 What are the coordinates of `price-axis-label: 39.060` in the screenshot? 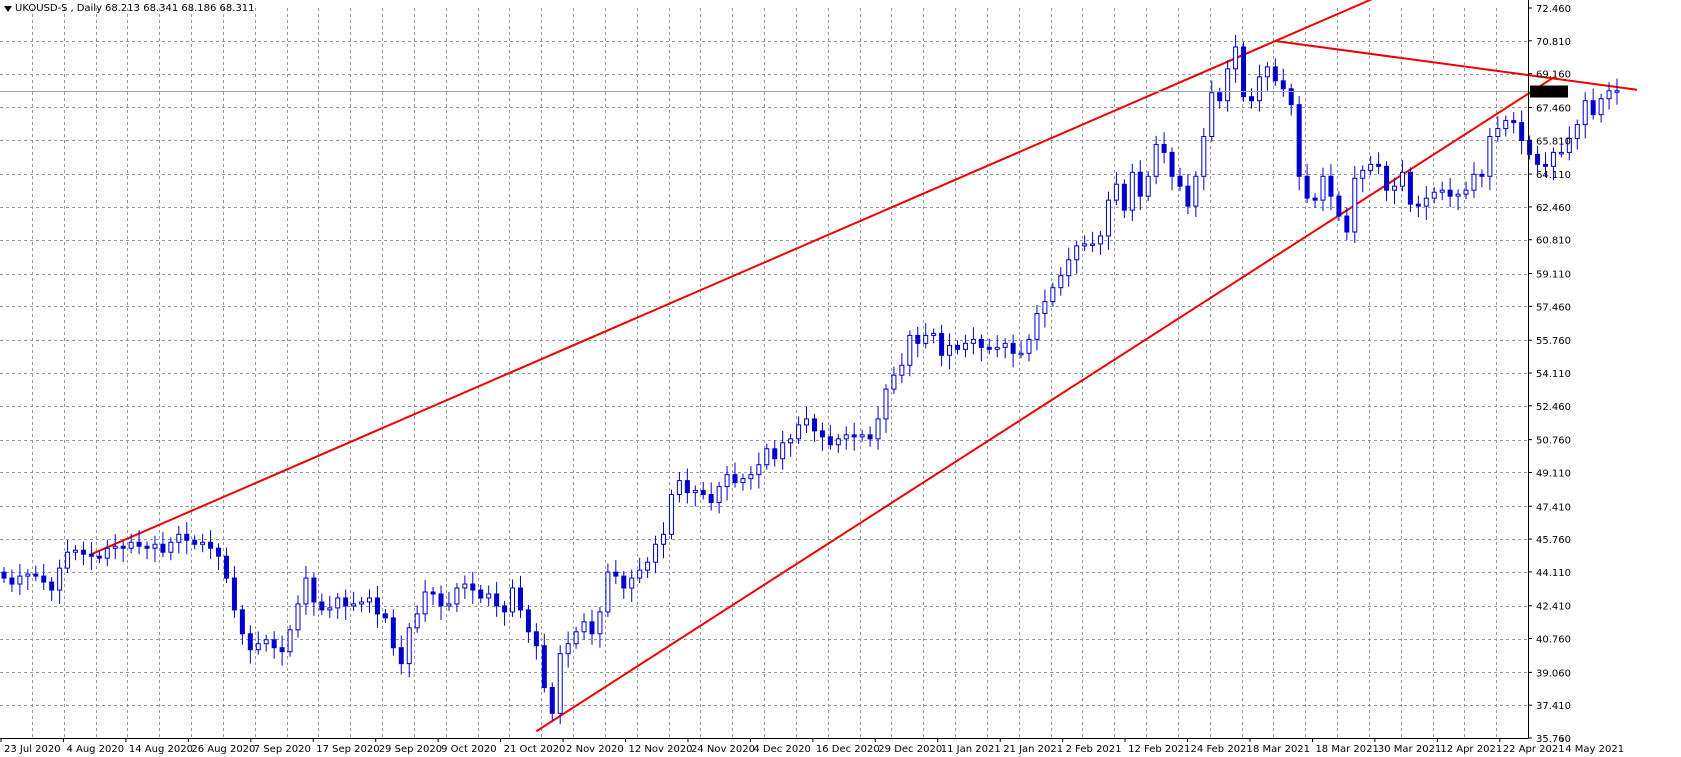 It's located at (1553, 673).